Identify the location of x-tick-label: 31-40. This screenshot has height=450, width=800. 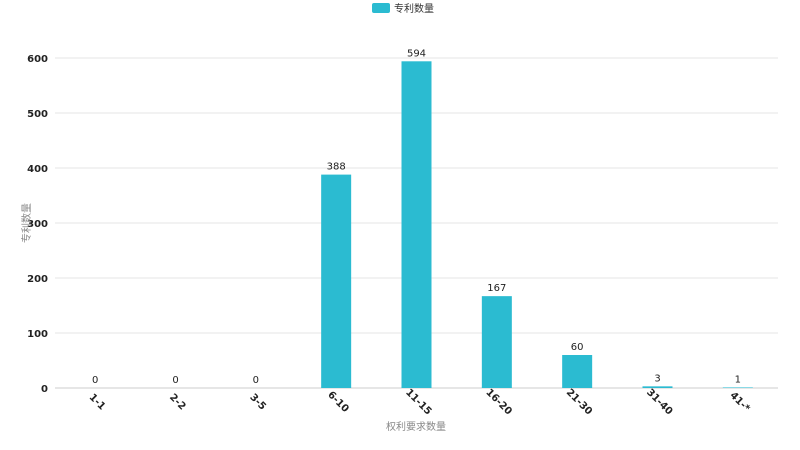
(659, 402).